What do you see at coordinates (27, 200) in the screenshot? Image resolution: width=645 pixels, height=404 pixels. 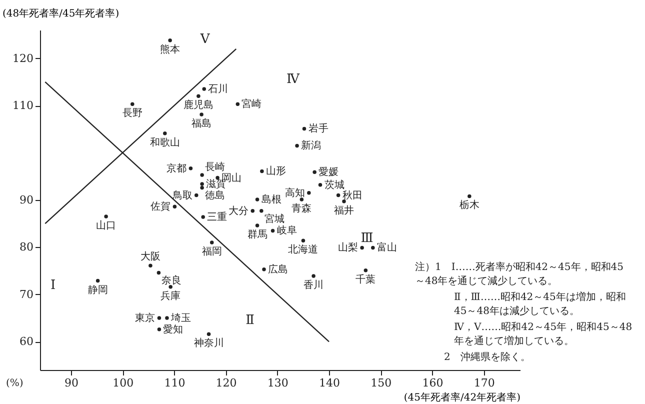 I see `y-tick-label: 90` at bounding box center [27, 200].